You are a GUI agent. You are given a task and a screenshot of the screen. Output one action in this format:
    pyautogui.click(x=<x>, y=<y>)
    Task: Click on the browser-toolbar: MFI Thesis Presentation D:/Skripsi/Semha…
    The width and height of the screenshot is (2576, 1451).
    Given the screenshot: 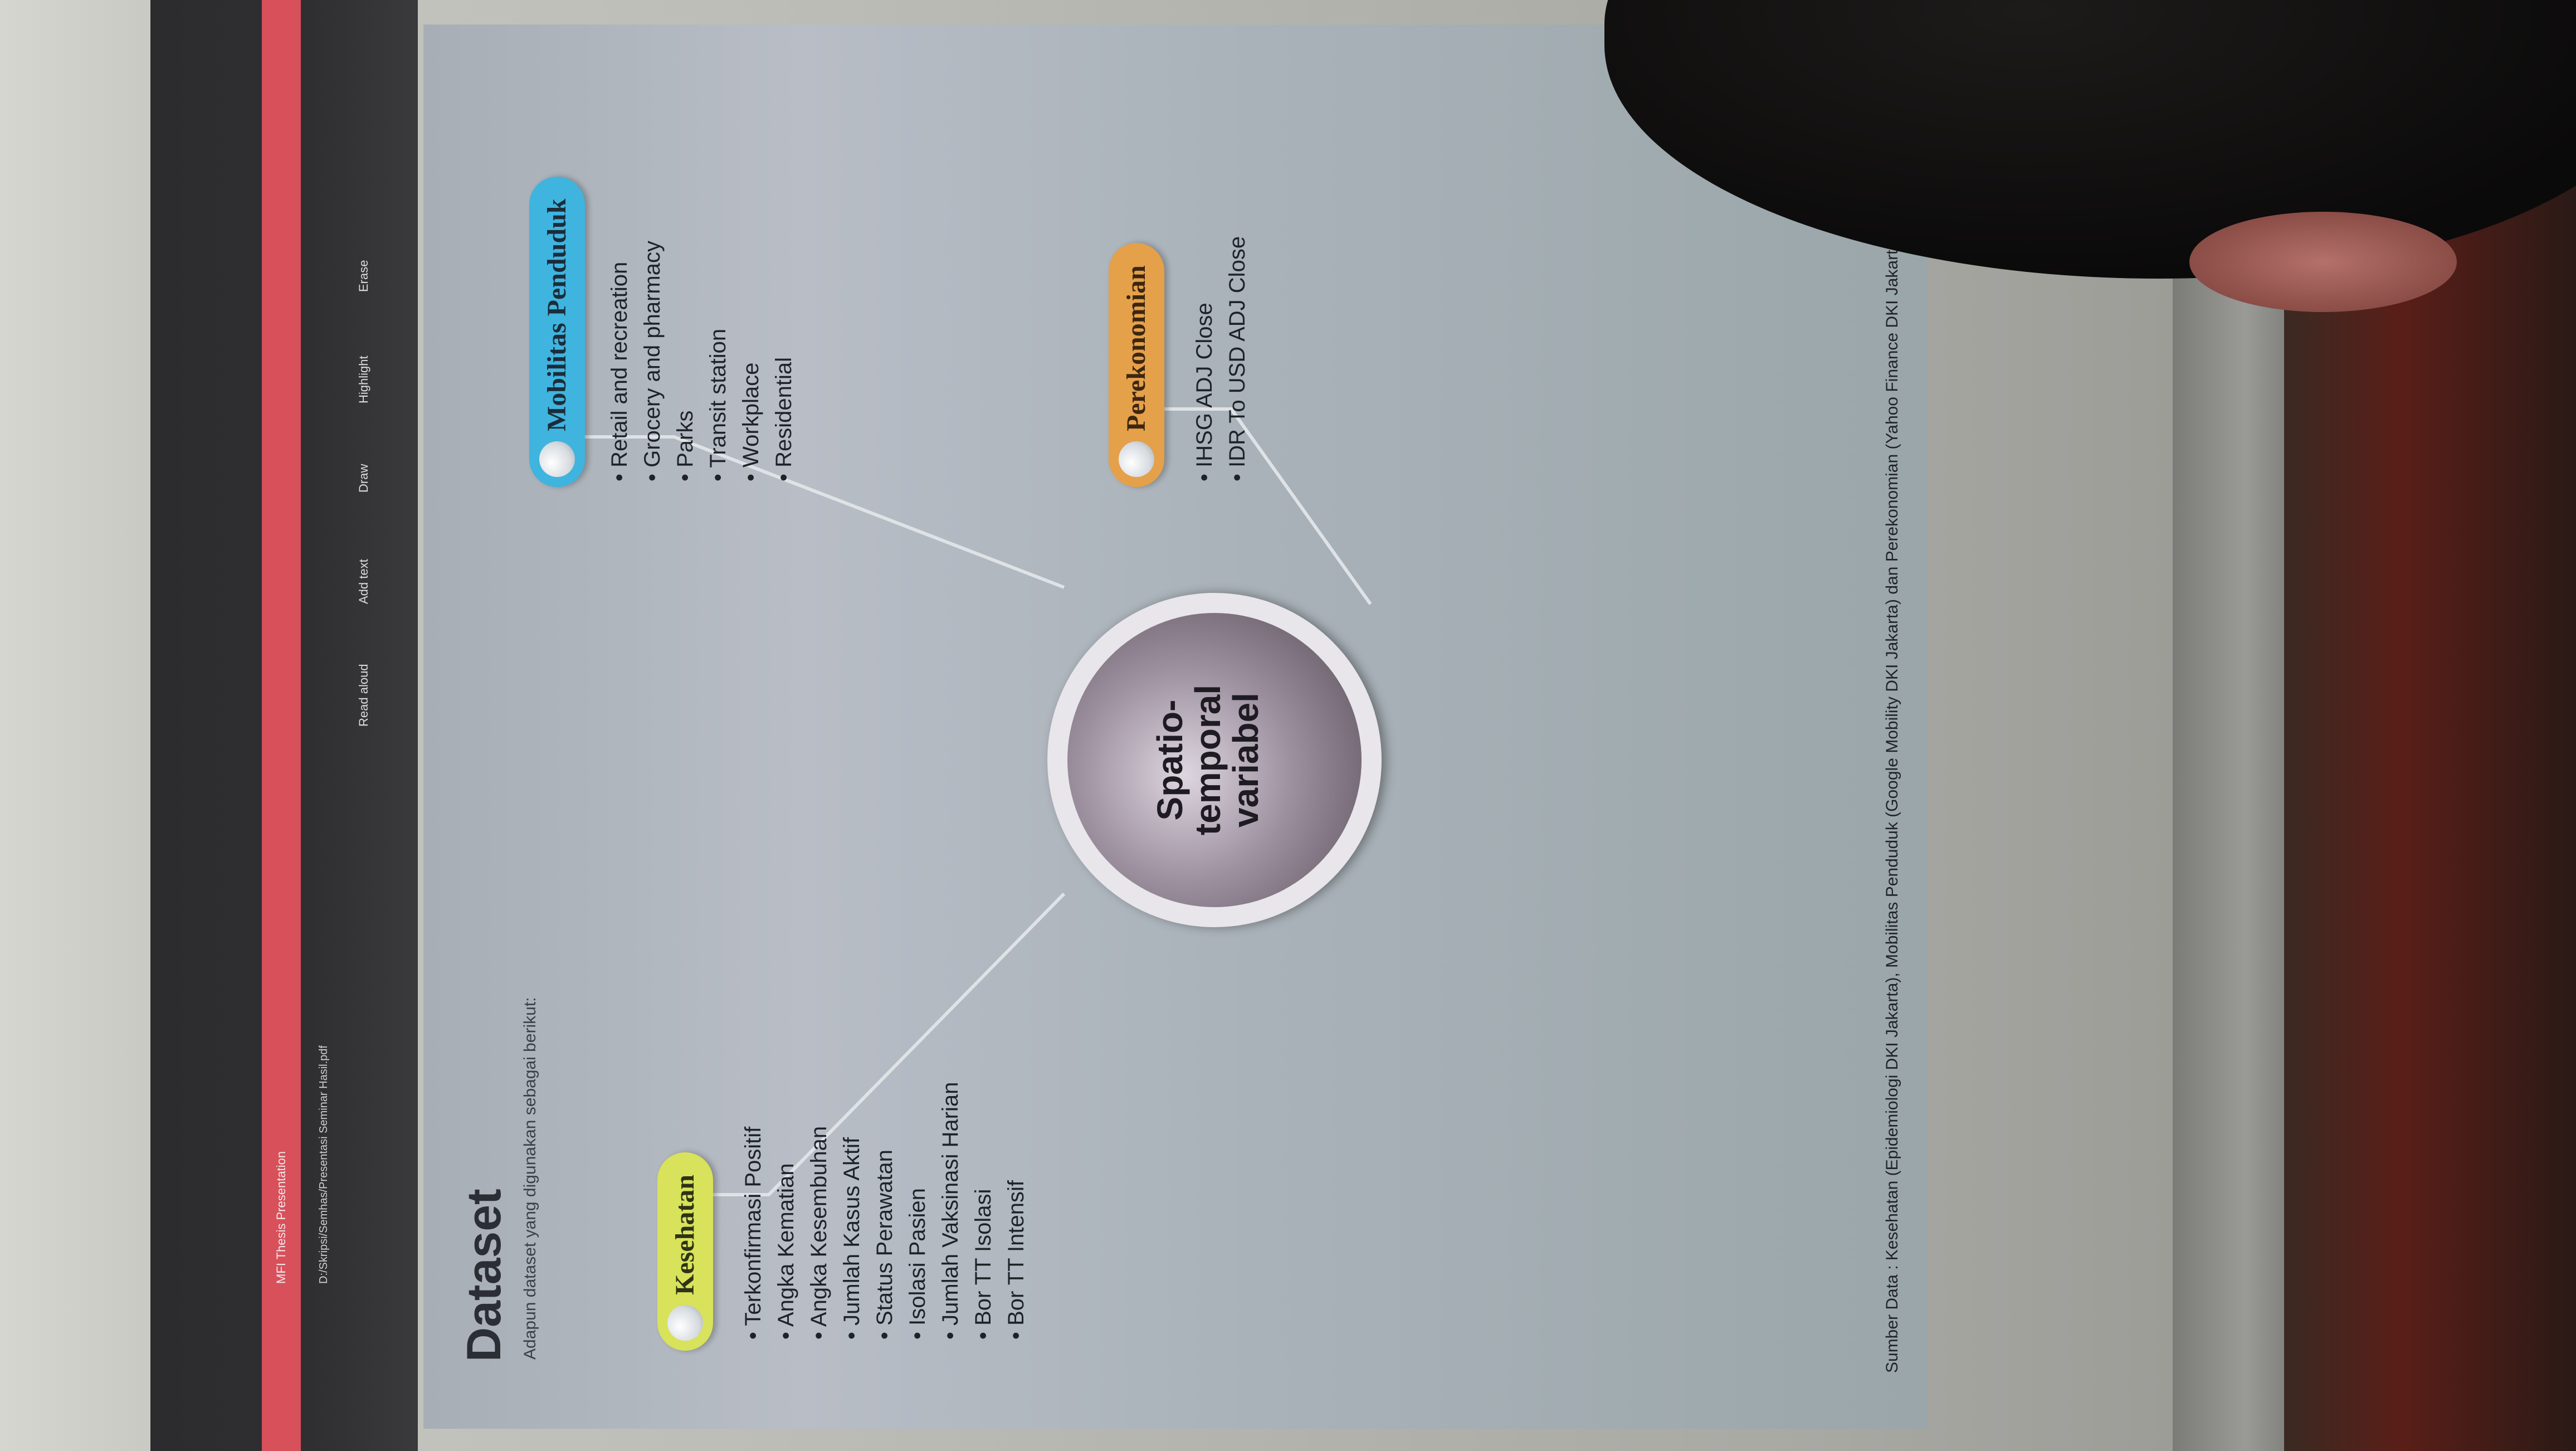 What is the action you would take?
    pyautogui.click(x=284, y=725)
    